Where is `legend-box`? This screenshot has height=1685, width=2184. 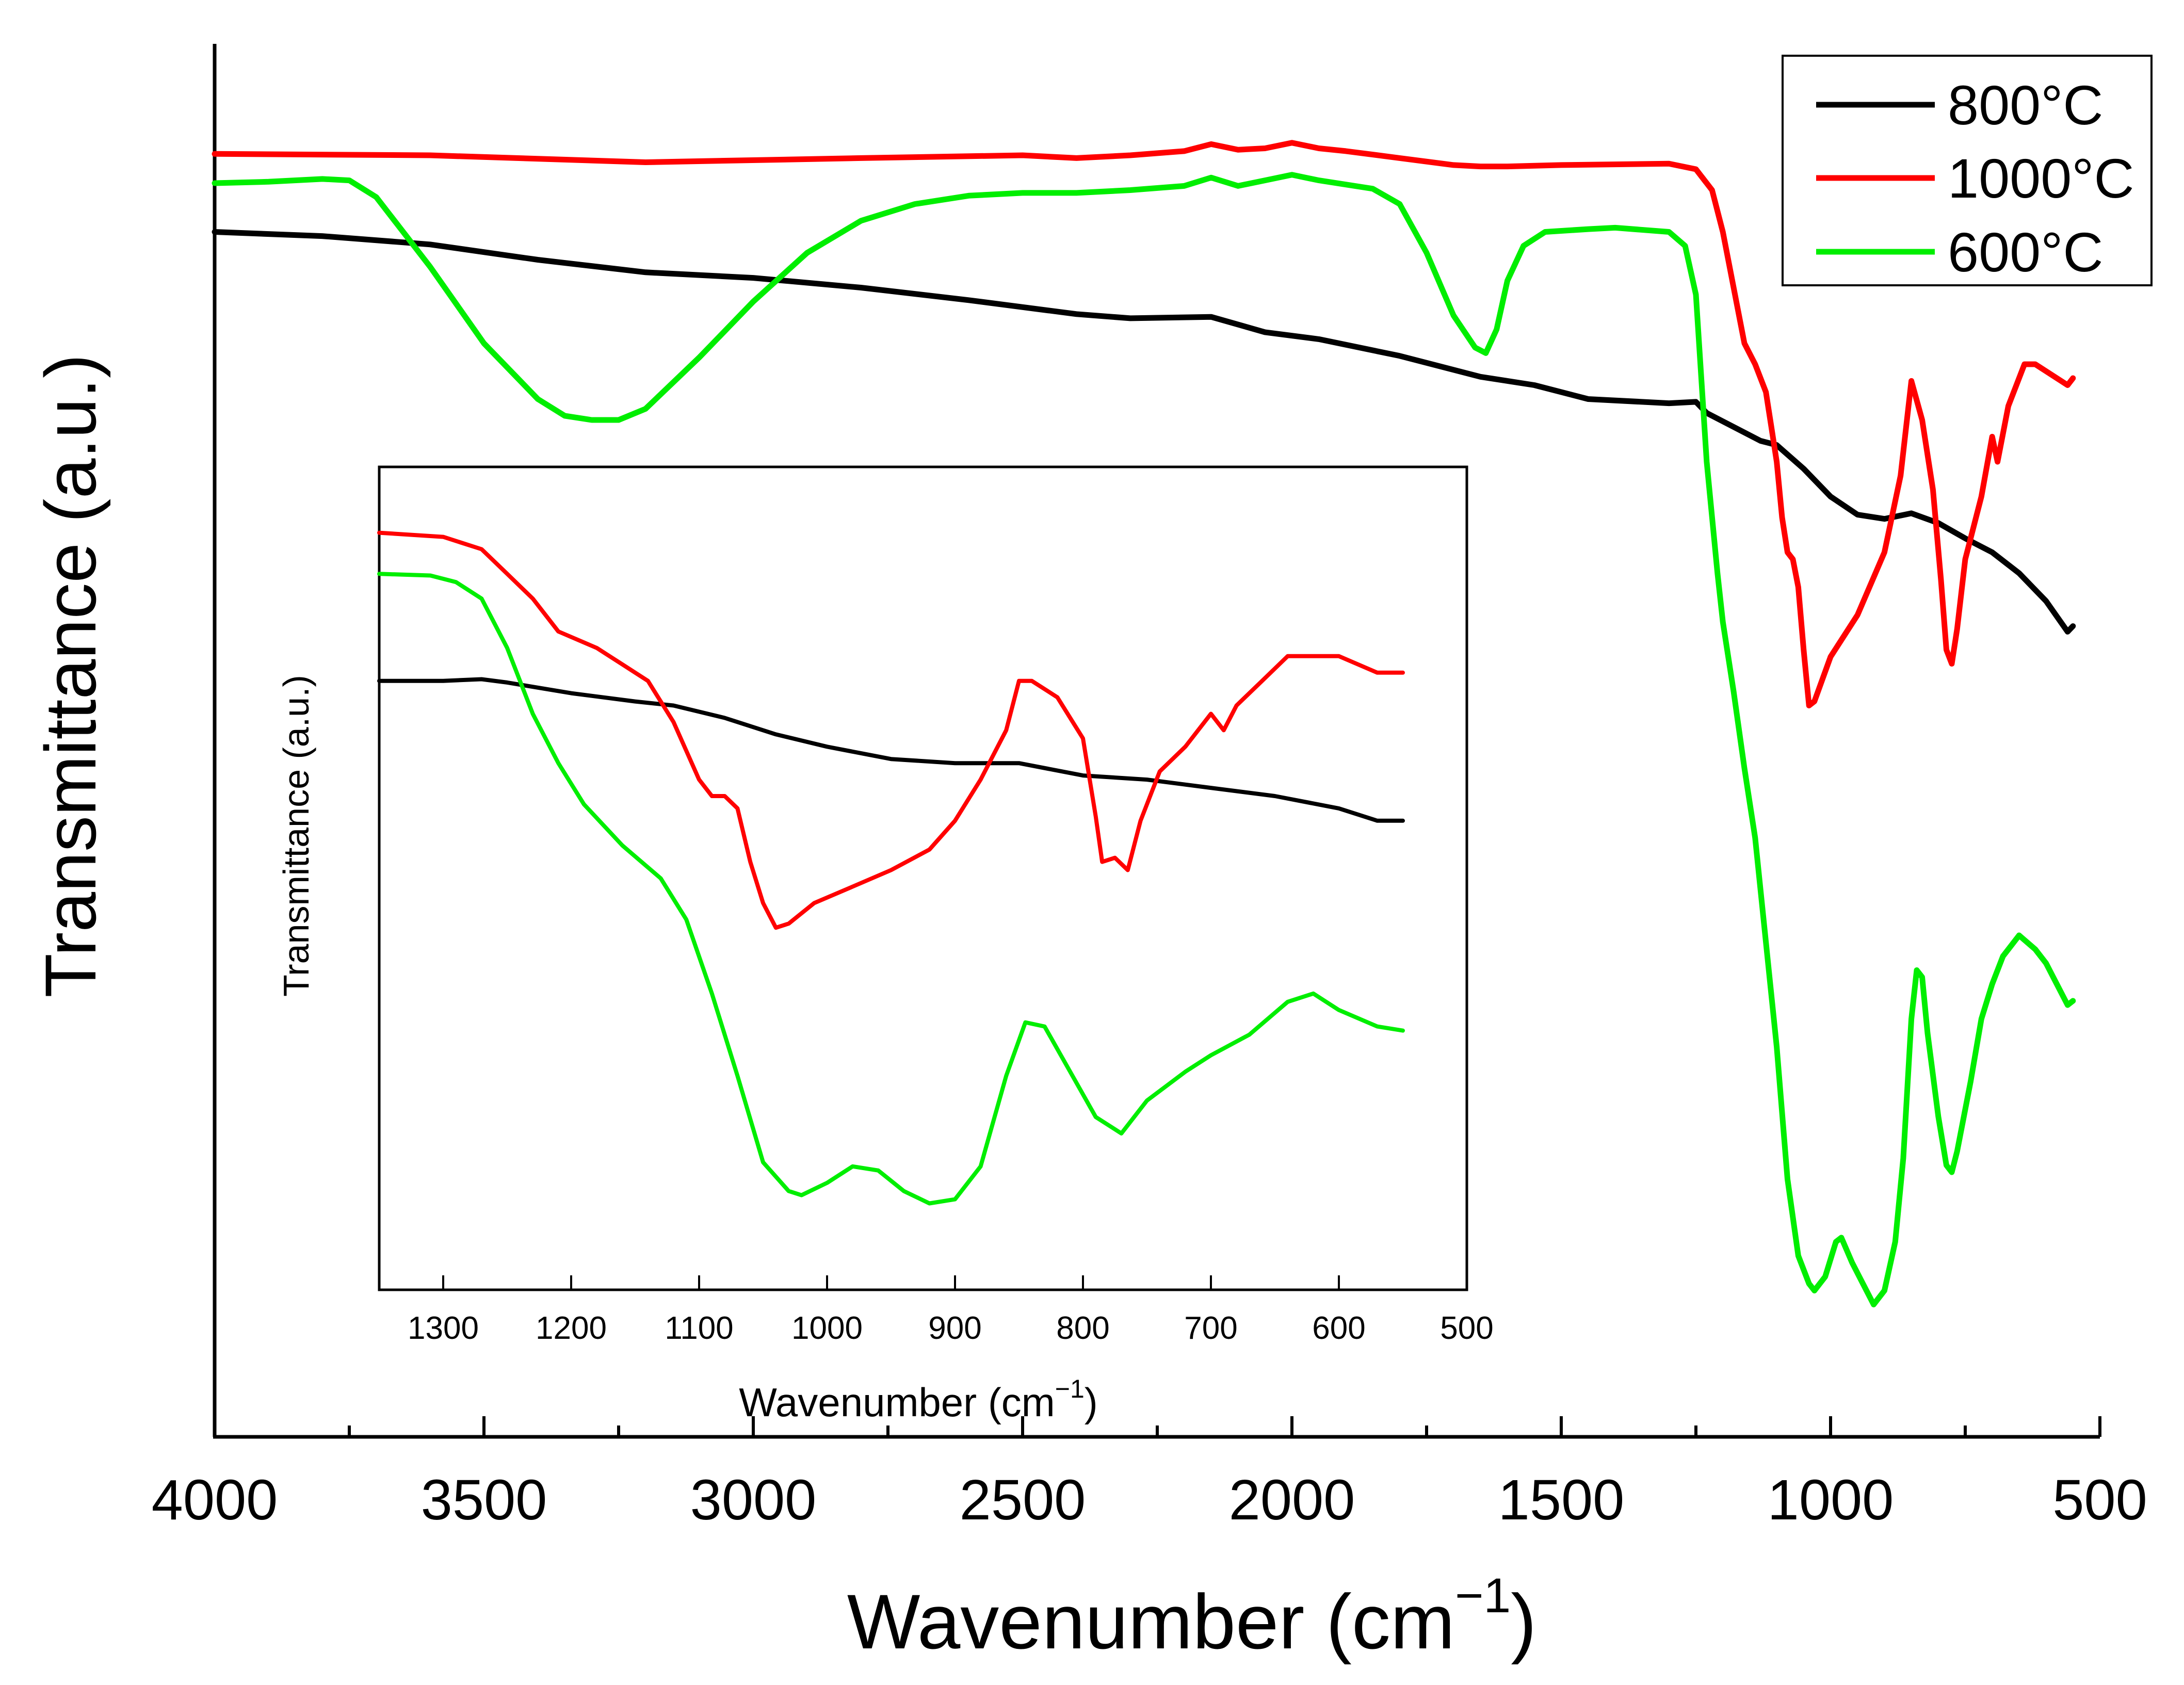 legend-box is located at coordinates (1967, 171).